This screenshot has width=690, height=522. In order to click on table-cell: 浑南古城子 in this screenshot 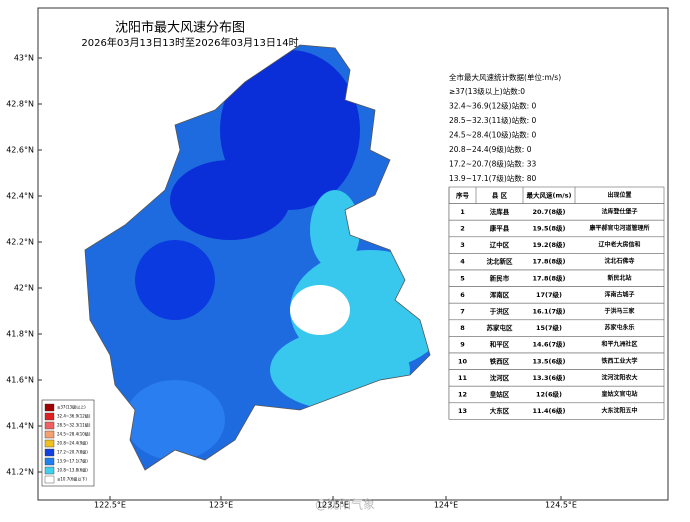, I will do `click(619, 294)`.